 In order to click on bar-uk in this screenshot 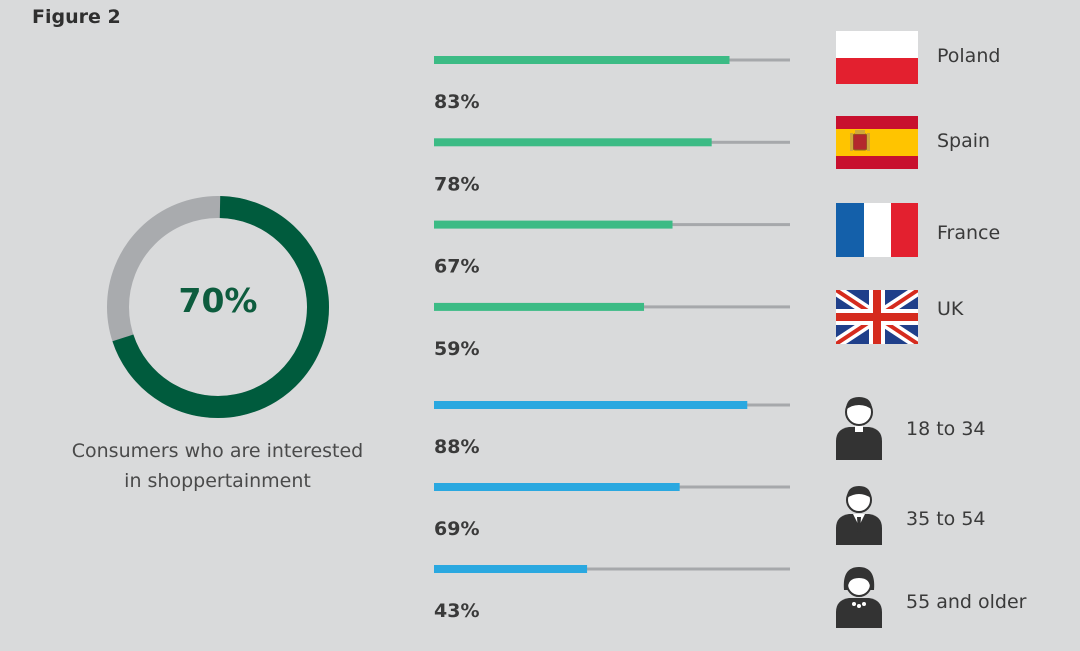, I will do `click(539, 306)`.